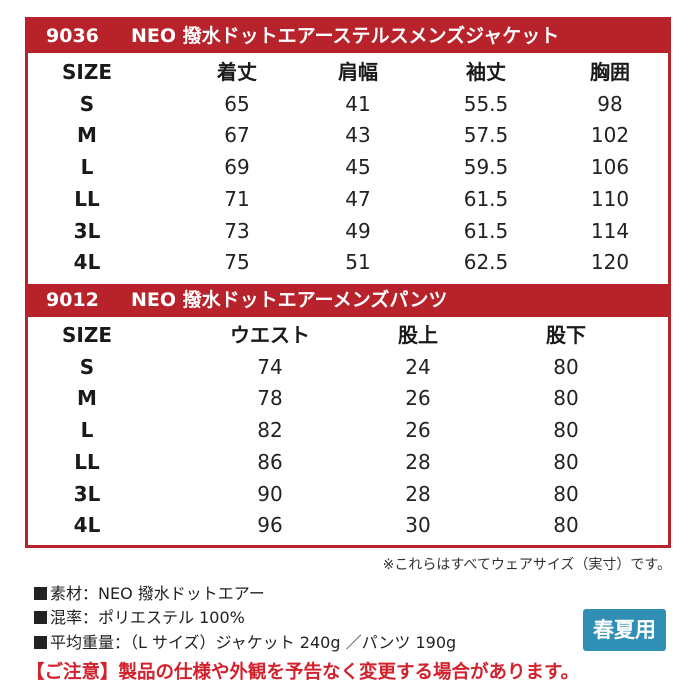 The image size is (700, 700). I want to click on table-cell: 120, so click(610, 262).